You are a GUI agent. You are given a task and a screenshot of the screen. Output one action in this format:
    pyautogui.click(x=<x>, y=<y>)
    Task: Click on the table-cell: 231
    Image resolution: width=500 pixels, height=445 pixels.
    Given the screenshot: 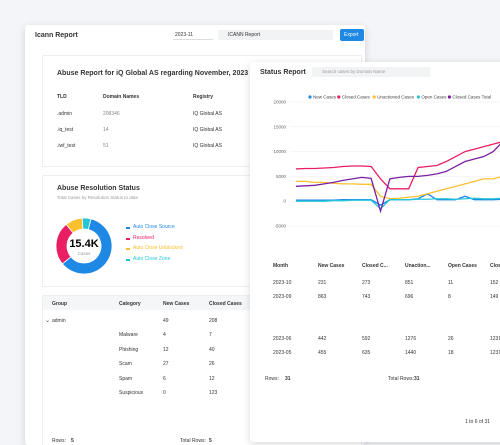 What is the action you would take?
    pyautogui.click(x=322, y=283)
    